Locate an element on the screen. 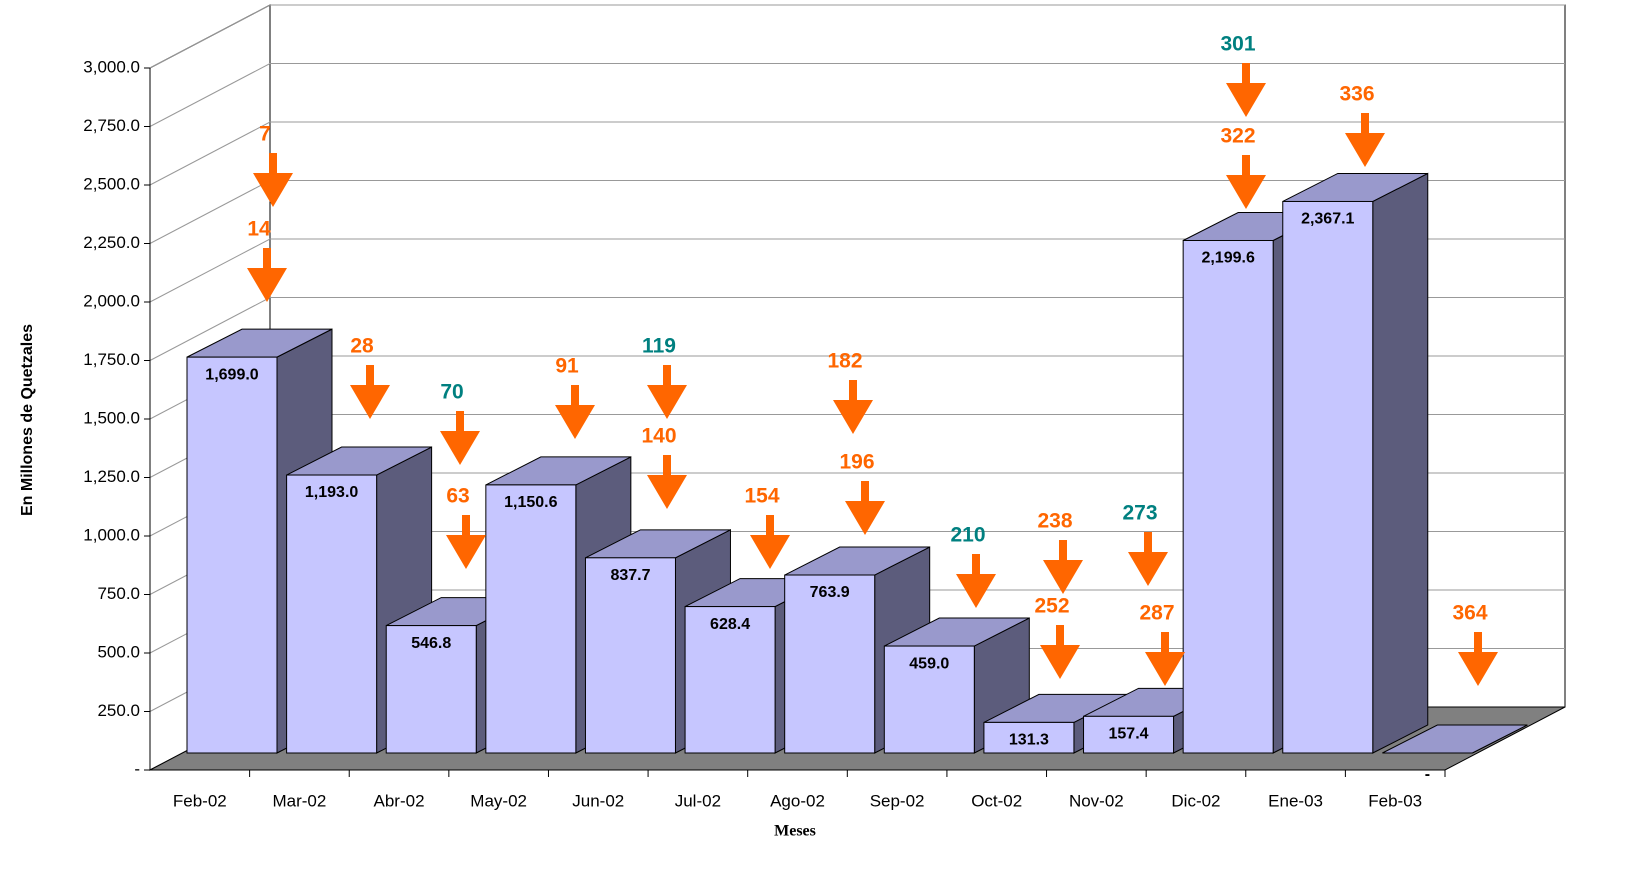  annotation-label: 238 is located at coordinates (1054, 521).